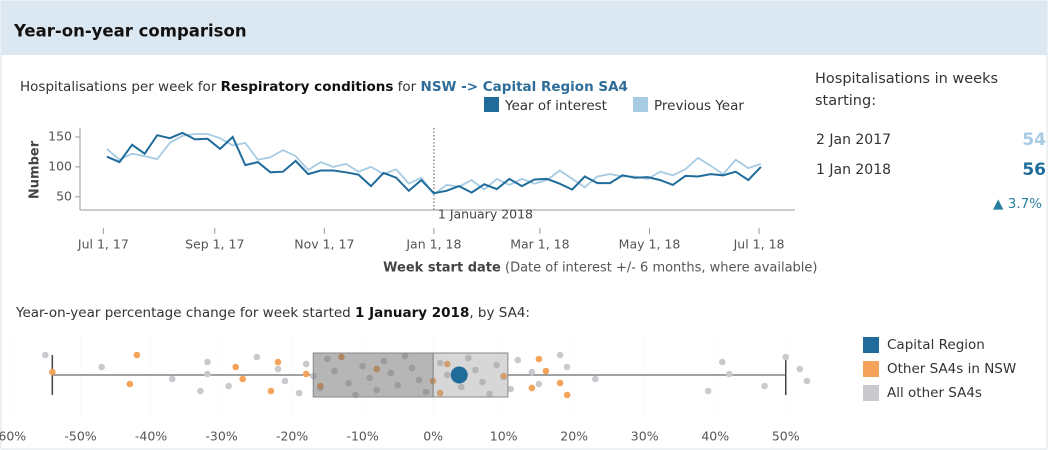 The width and height of the screenshot is (1048, 450). What do you see at coordinates (699, 106) in the screenshot?
I see `legend-label: Previous Year` at bounding box center [699, 106].